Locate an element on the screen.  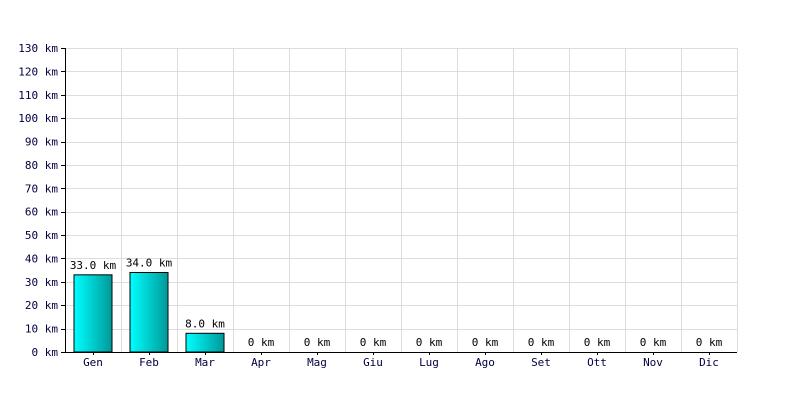
data-label-gen: 33.0 km is located at coordinates (93, 265).